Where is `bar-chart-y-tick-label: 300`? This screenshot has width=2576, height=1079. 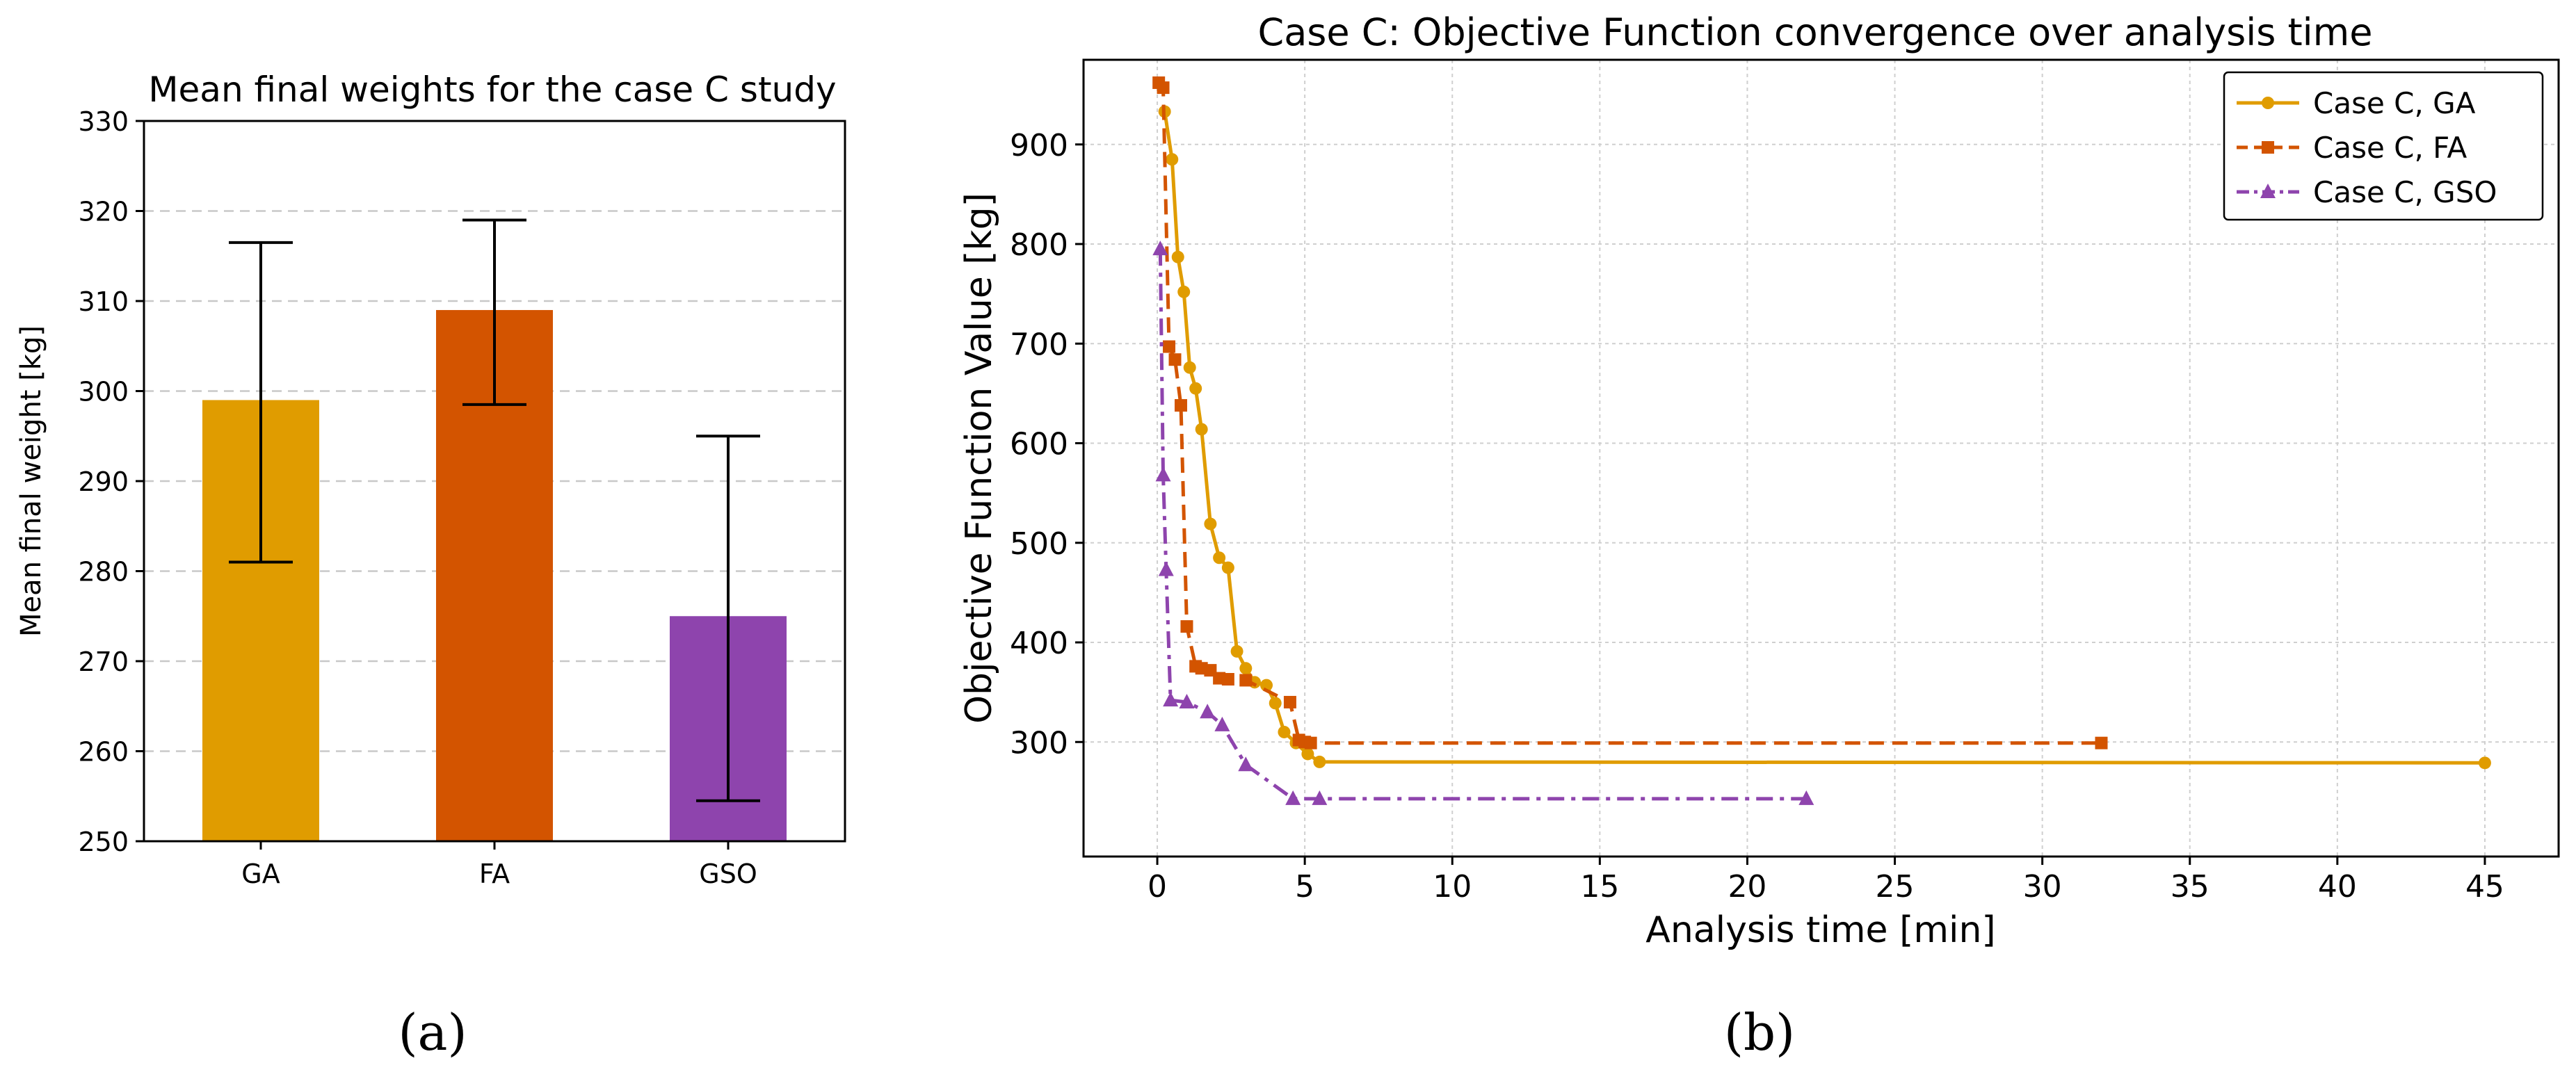 bar-chart-y-tick-label: 300 is located at coordinates (103, 392).